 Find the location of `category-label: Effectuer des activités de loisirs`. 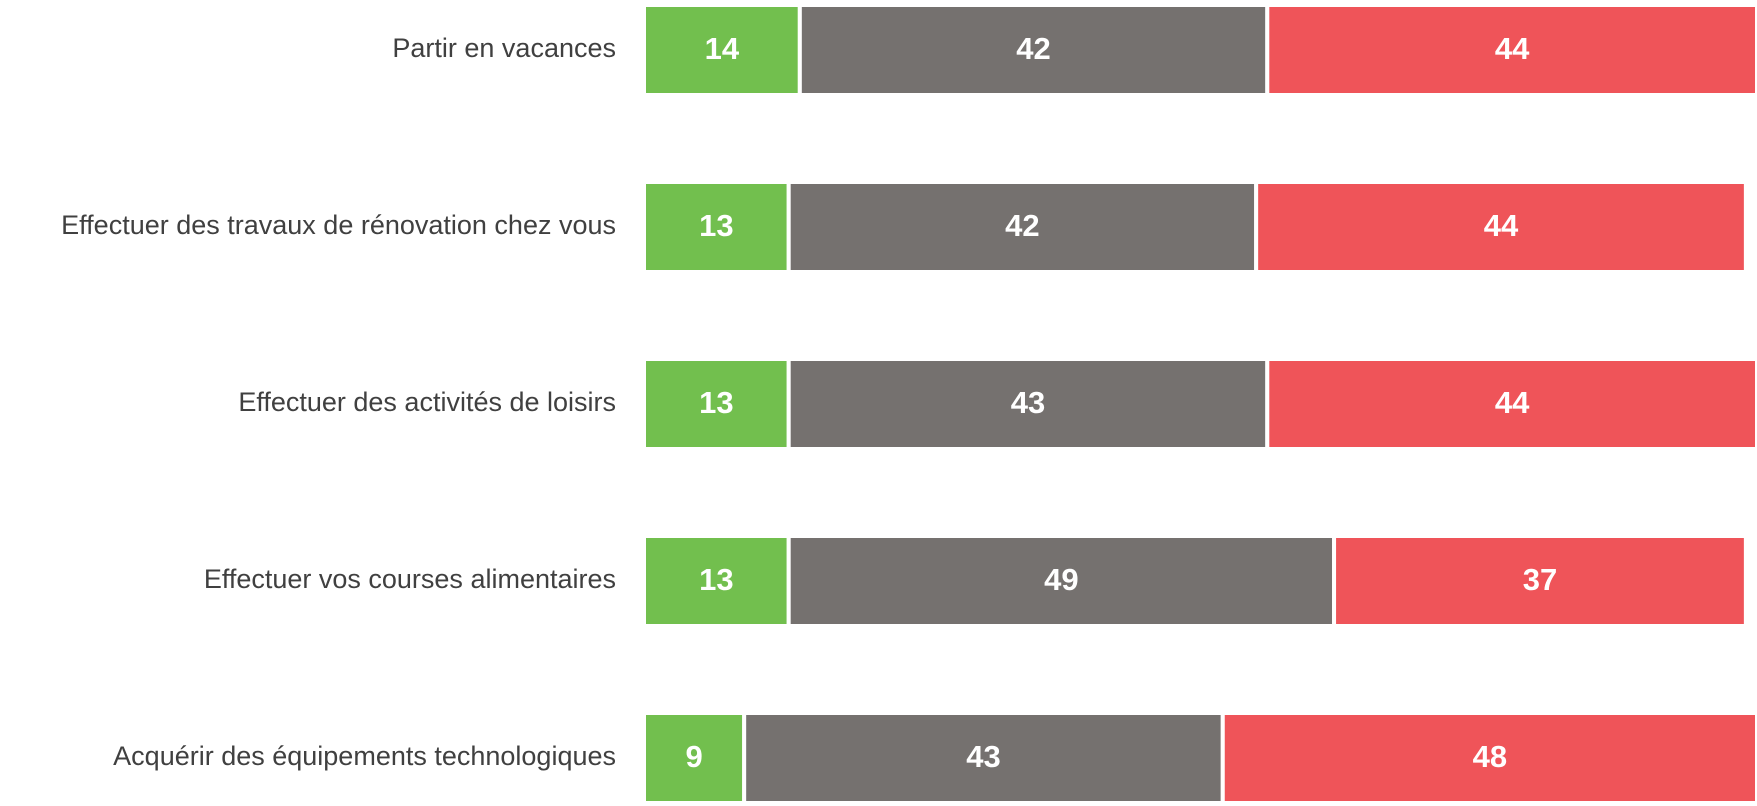

category-label: Effectuer des activités de loisirs is located at coordinates (427, 402).